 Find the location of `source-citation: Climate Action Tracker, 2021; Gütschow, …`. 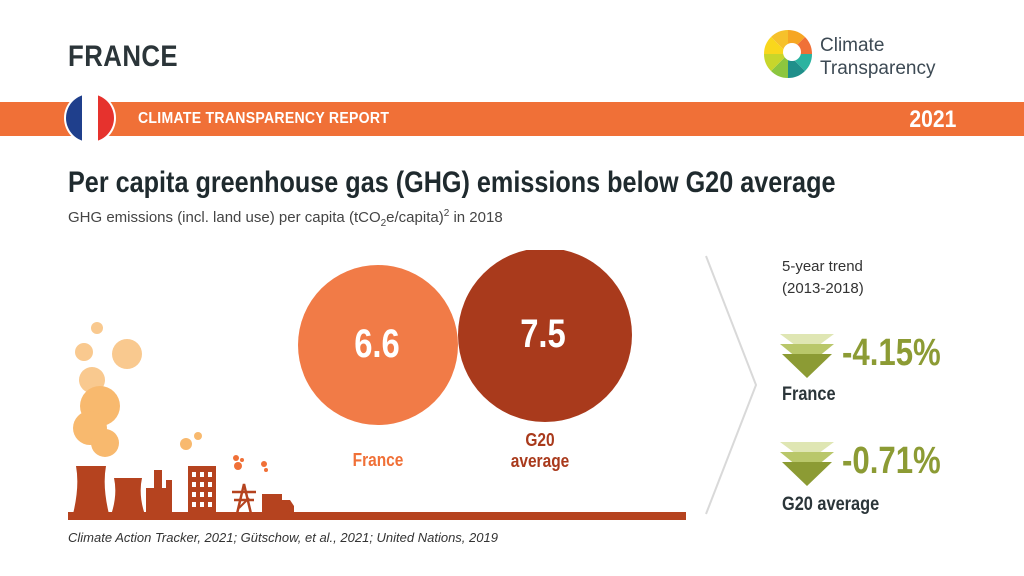

source-citation: Climate Action Tracker, 2021; Gütschow, … is located at coordinates (283, 537).